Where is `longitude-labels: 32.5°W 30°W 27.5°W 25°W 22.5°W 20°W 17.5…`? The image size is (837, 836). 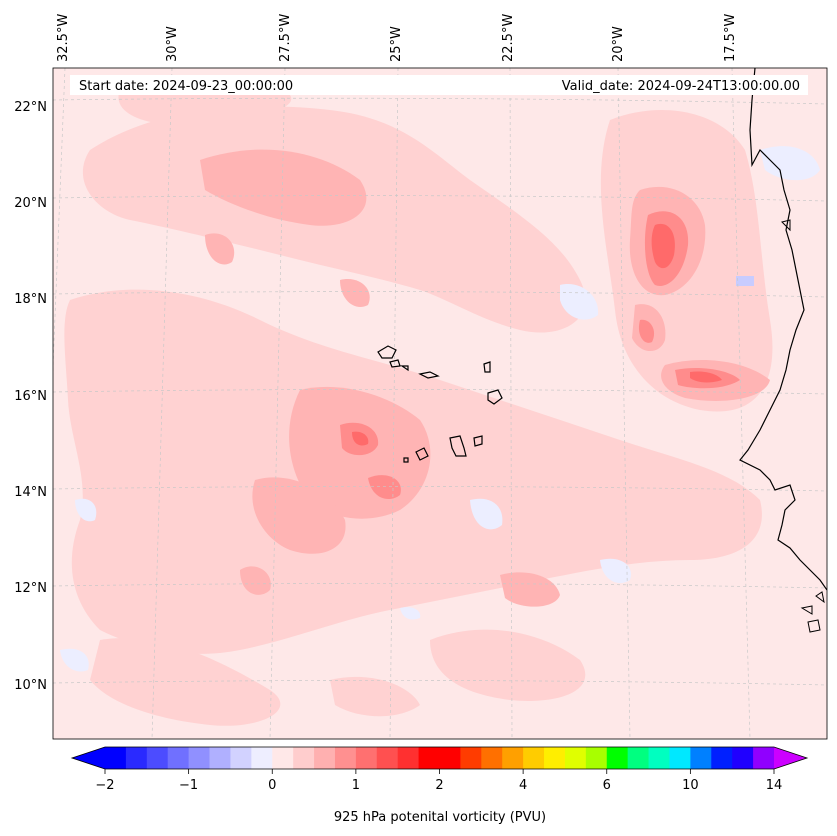 longitude-labels: 32.5°W 30°W 27.5°W 25°W 22.5°W 20°W 17.5… is located at coordinates (397, 38).